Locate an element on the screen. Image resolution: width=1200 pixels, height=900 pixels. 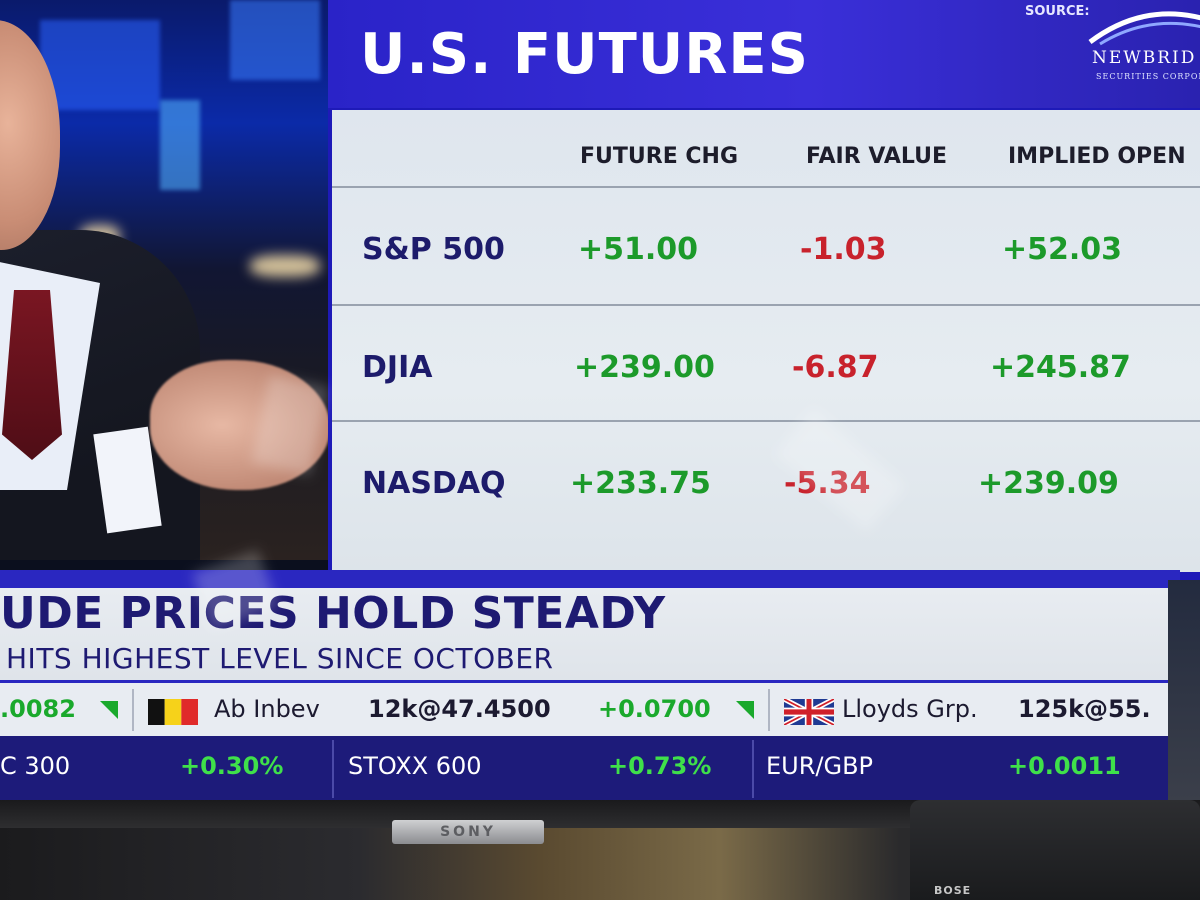
ticker-name: Ab Inbev is located at coordinates (267, 709).